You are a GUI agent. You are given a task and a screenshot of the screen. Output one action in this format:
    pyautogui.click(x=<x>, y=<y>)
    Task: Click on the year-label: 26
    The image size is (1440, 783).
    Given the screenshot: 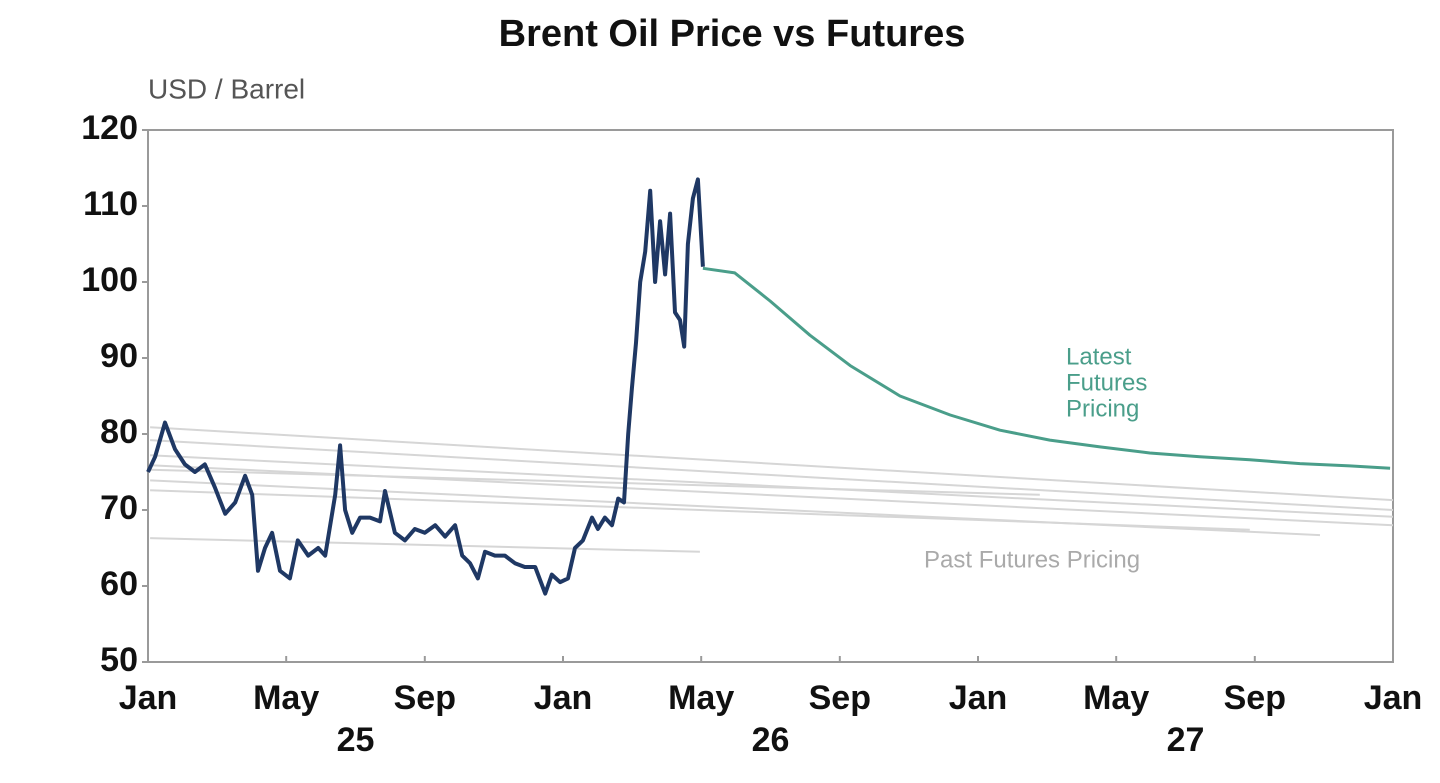 What is the action you would take?
    pyautogui.click(x=771, y=740)
    